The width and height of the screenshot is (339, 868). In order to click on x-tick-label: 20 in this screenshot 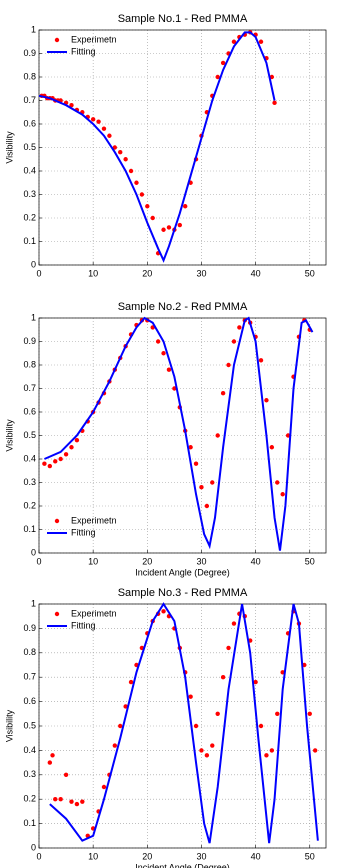, I will do `click(147, 856)`.